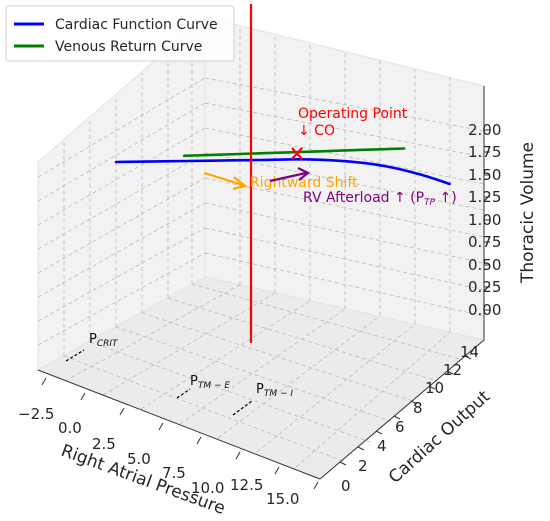  What do you see at coordinates (484, 152) in the screenshot?
I see `z-tick-label: 1.75` at bounding box center [484, 152].